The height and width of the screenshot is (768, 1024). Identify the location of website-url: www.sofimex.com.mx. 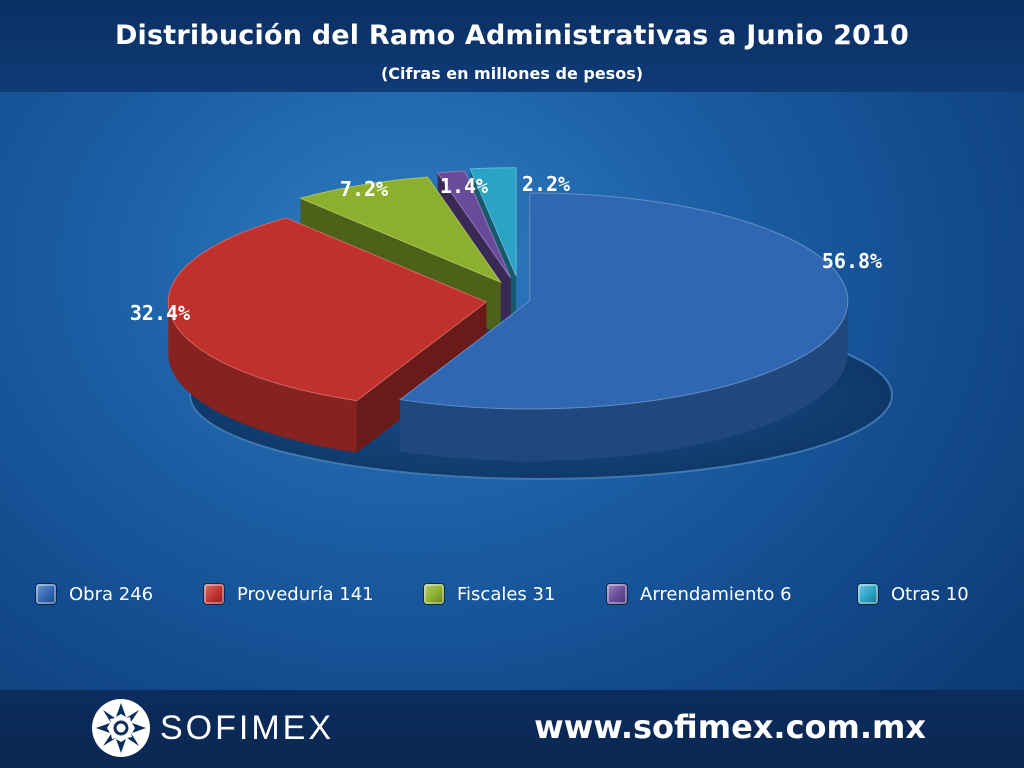
(730, 727).